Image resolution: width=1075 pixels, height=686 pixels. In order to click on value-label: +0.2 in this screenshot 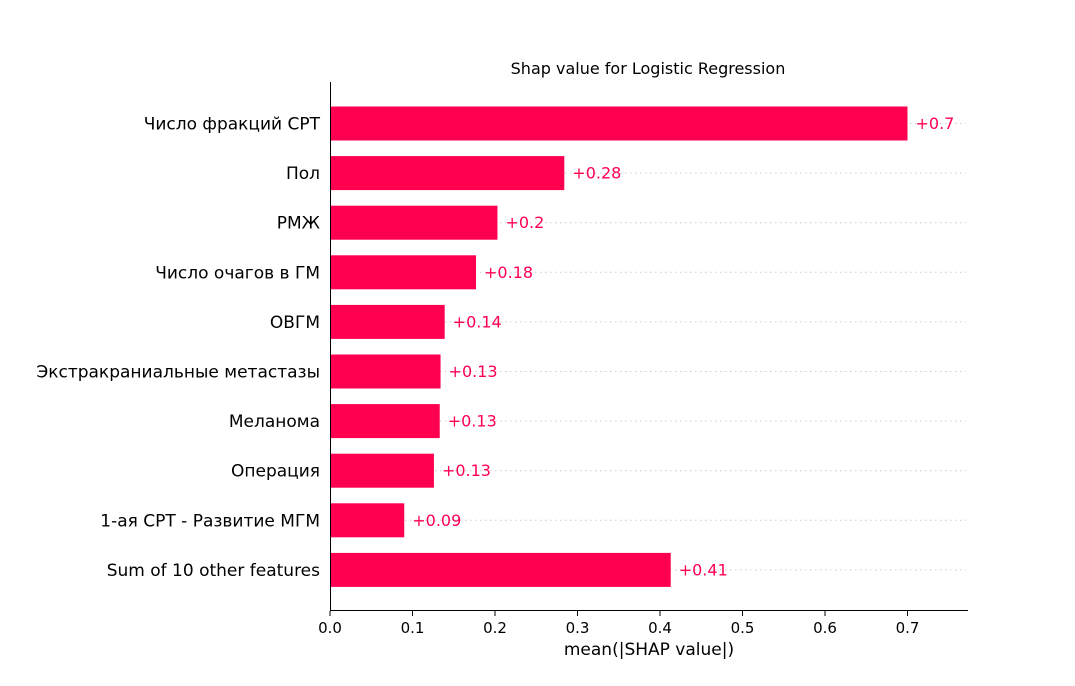, I will do `click(524, 222)`.